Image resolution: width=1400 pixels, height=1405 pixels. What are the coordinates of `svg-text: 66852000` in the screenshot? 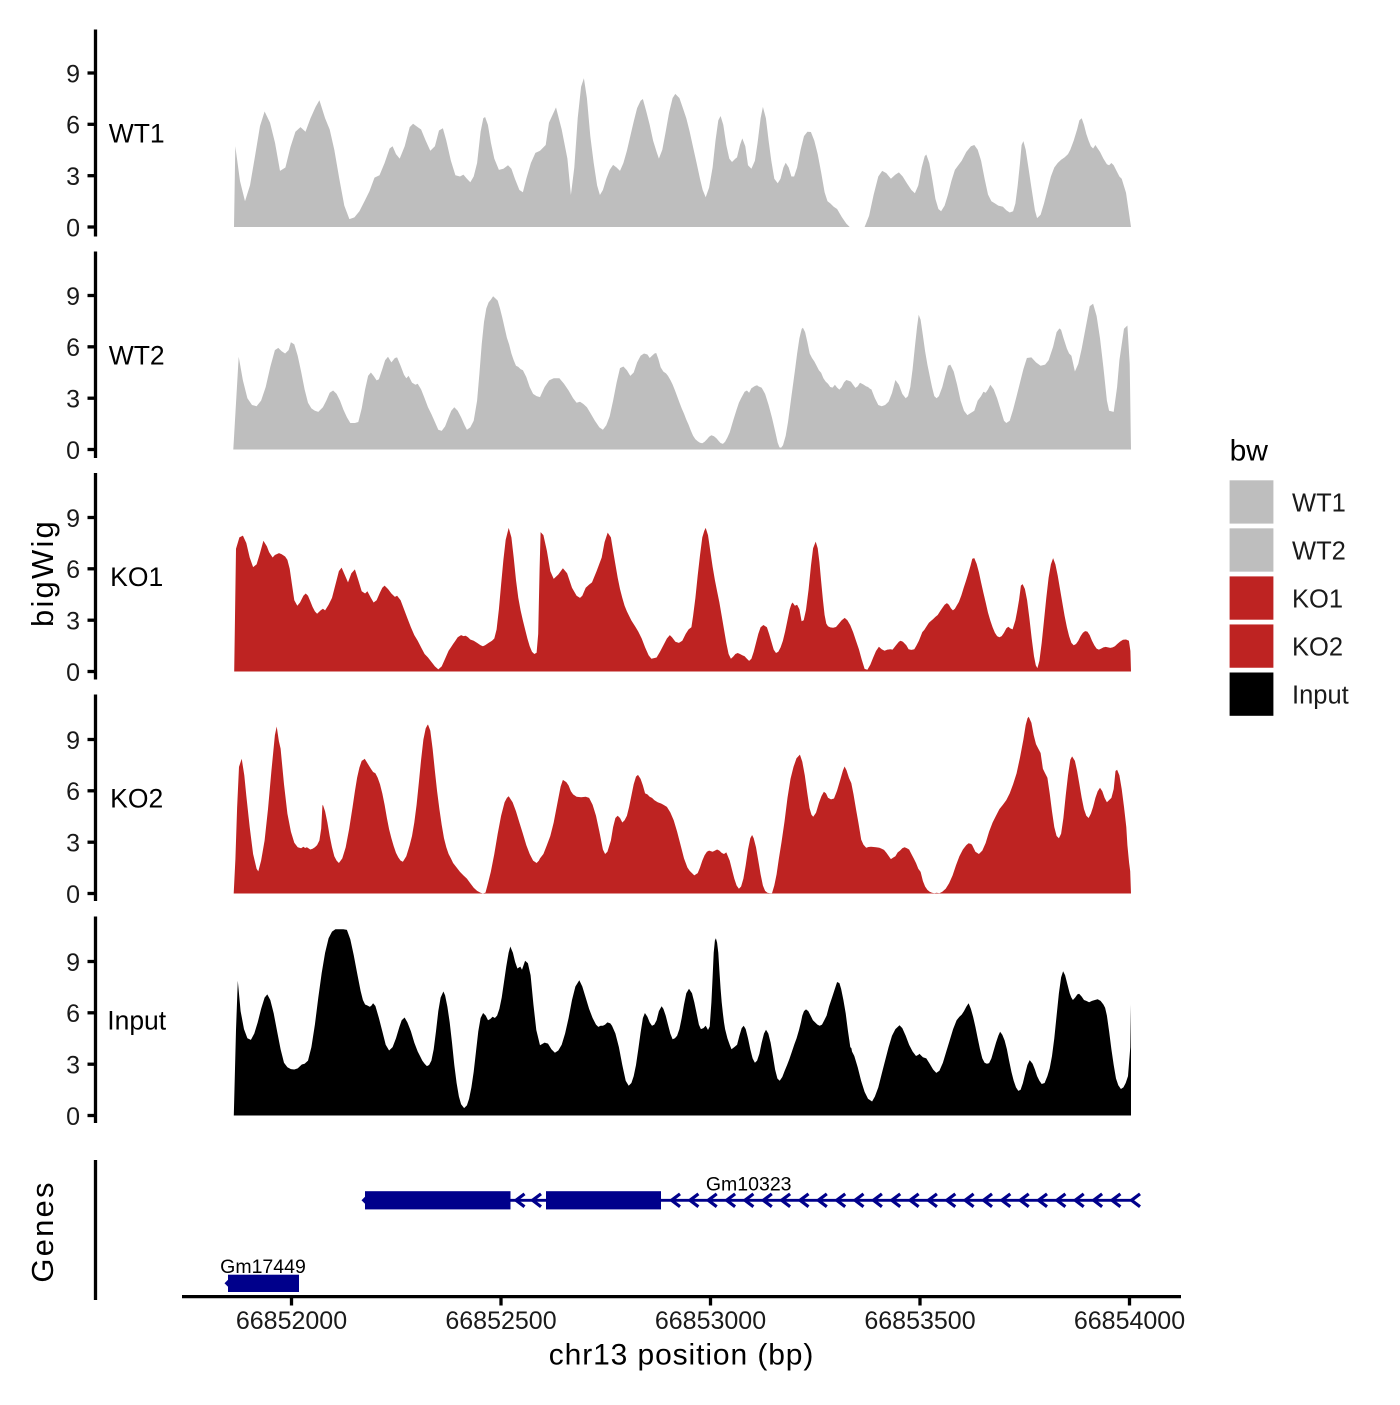 It's located at (291, 1321).